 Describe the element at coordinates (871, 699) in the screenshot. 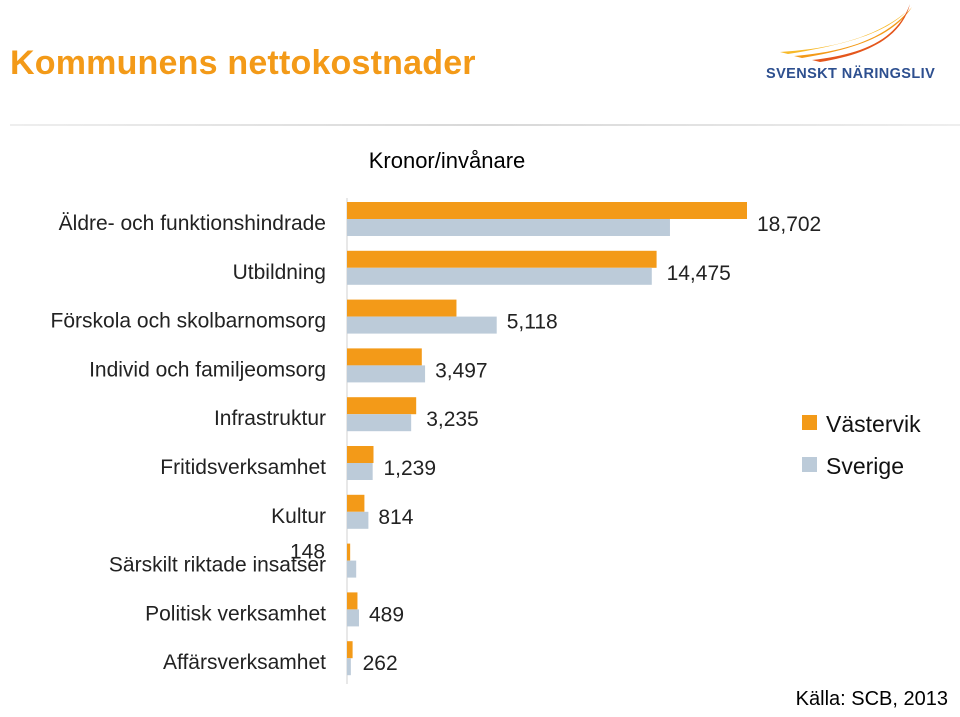

I see `source-note: Källa: SCB, 2013` at that location.